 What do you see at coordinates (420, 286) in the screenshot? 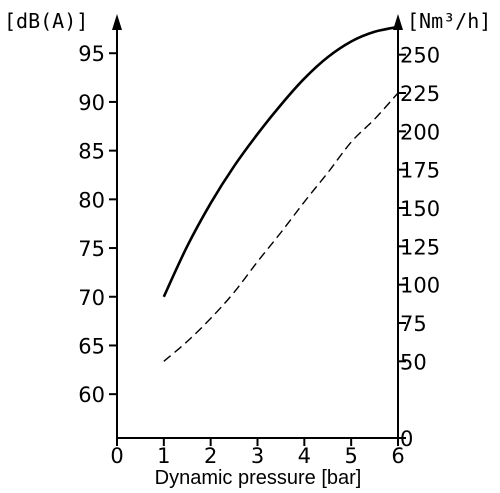
I see `right-tick-label: 100` at bounding box center [420, 286].